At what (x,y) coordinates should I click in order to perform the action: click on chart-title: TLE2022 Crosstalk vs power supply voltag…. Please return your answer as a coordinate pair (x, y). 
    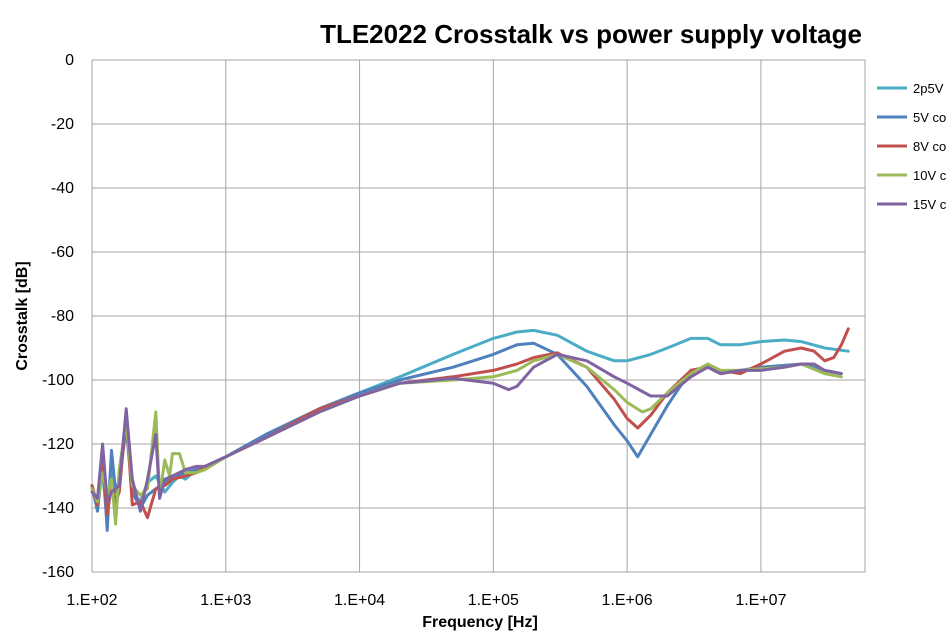
    Looking at the image, I should click on (591, 34).